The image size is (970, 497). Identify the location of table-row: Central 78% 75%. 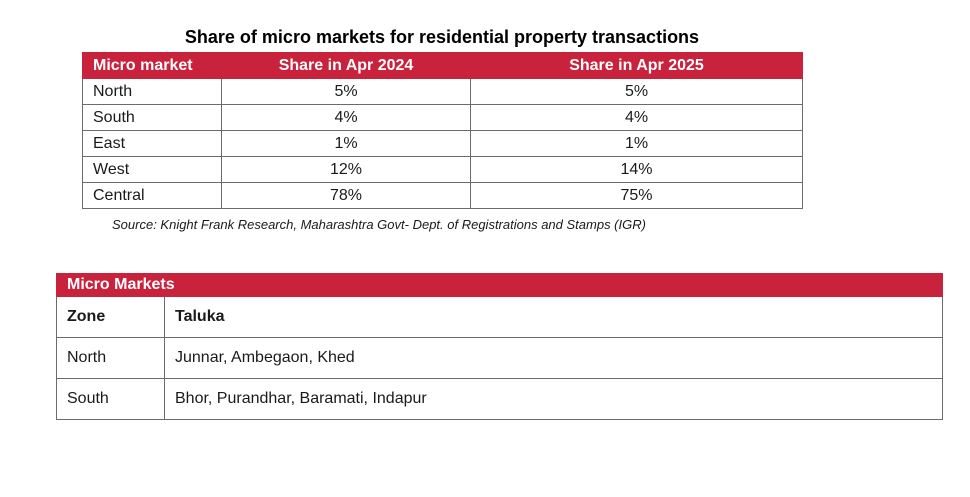
(442, 195).